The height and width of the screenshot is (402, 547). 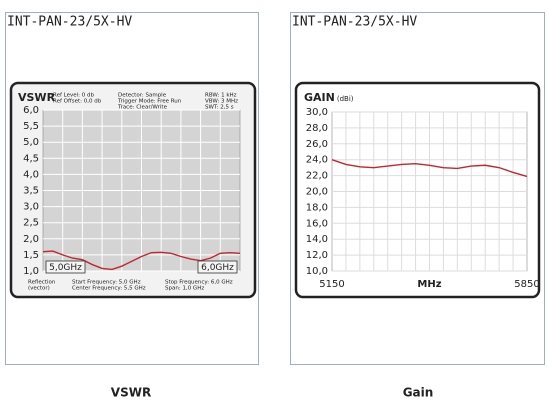 I want to click on marker-label: 6,0GHz, so click(x=217, y=268).